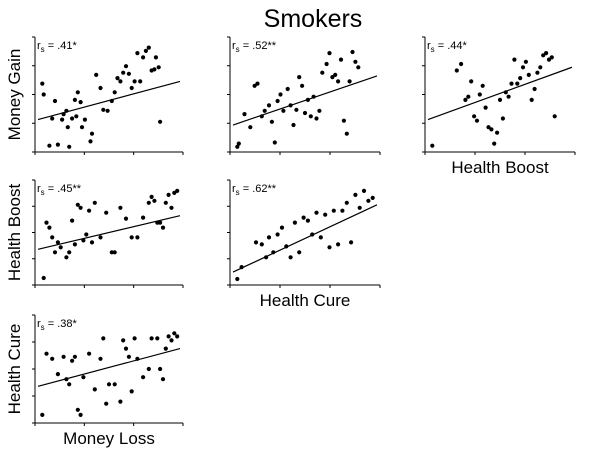 The image size is (601, 454). I want to click on correlation-label: rs = .44*, so click(447, 47).